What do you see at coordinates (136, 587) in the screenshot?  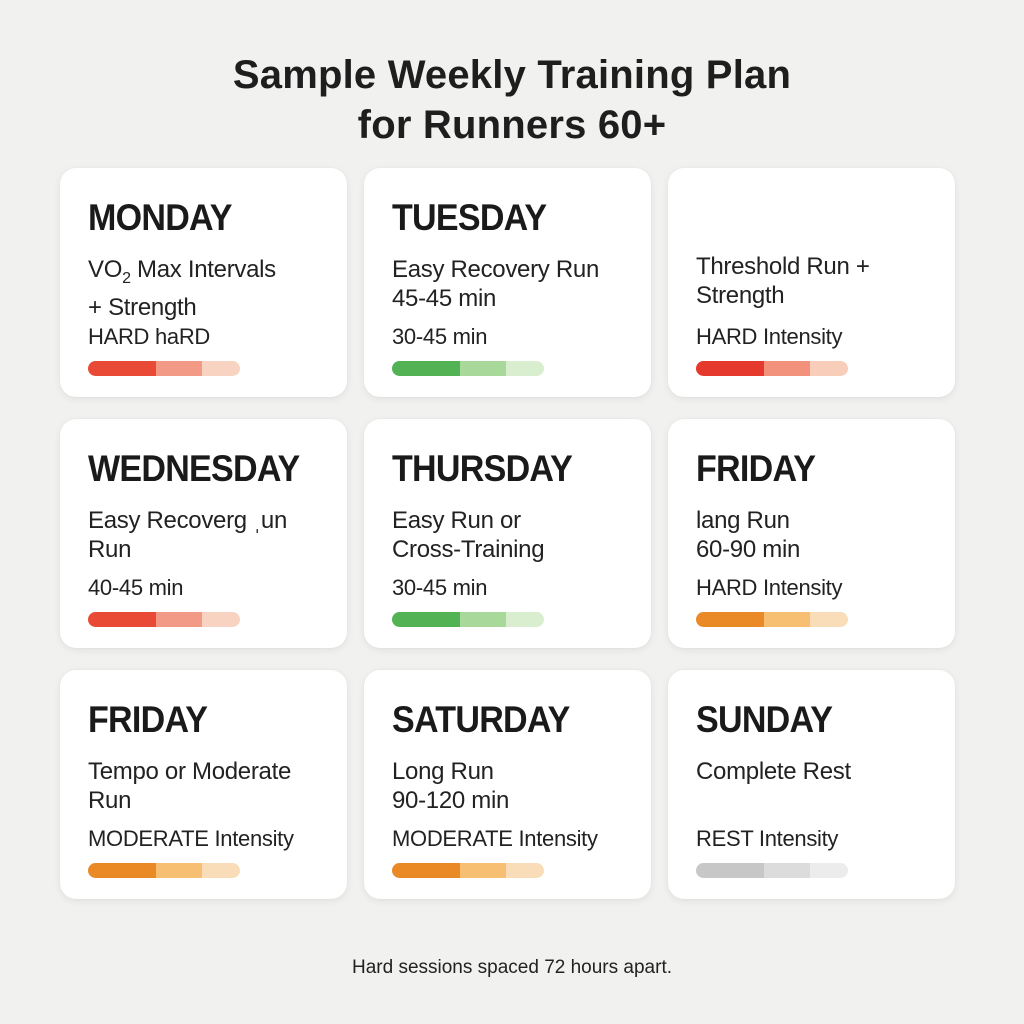 I see `duration-label: 40-45 min` at bounding box center [136, 587].